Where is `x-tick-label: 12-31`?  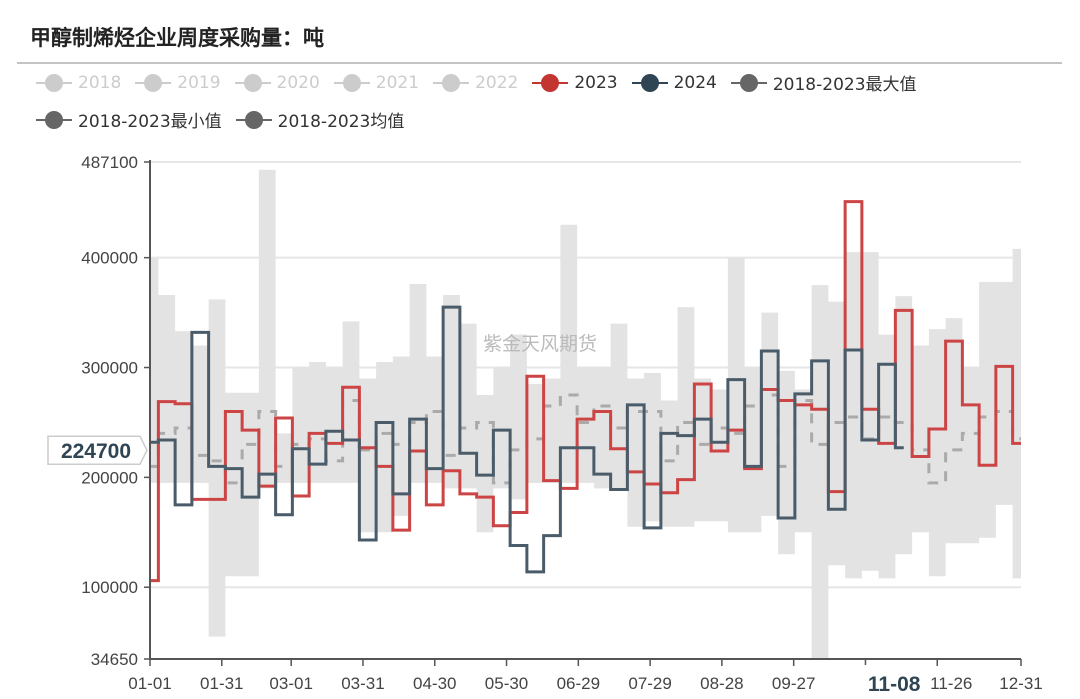
x-tick-label: 12-31 is located at coordinates (1020, 683).